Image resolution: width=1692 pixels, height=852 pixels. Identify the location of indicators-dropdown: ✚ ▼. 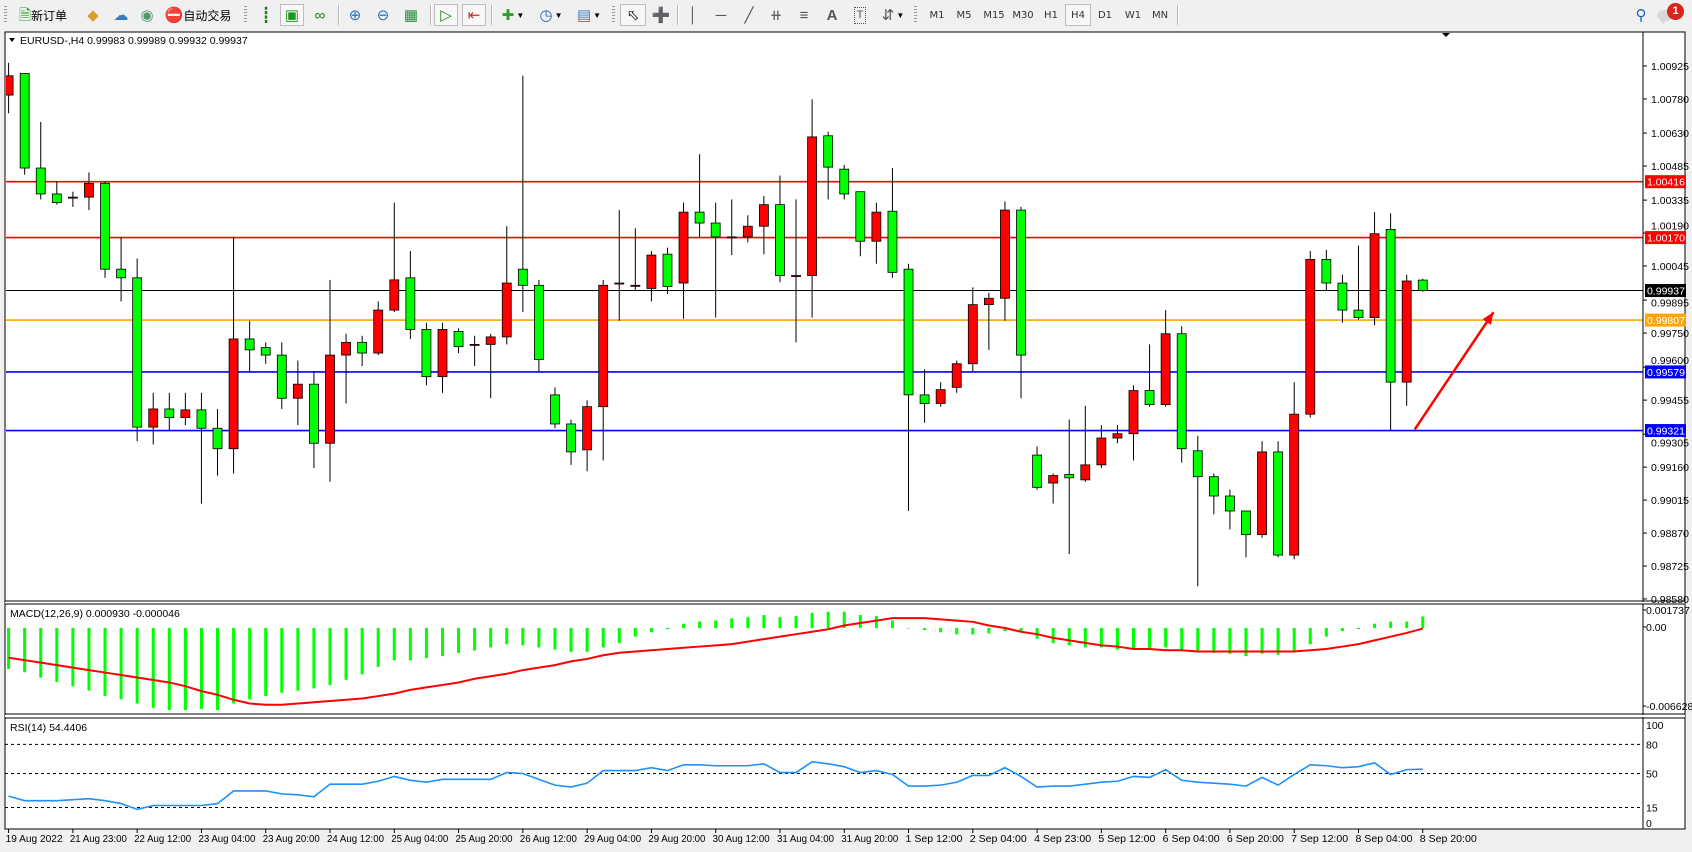
(513, 15).